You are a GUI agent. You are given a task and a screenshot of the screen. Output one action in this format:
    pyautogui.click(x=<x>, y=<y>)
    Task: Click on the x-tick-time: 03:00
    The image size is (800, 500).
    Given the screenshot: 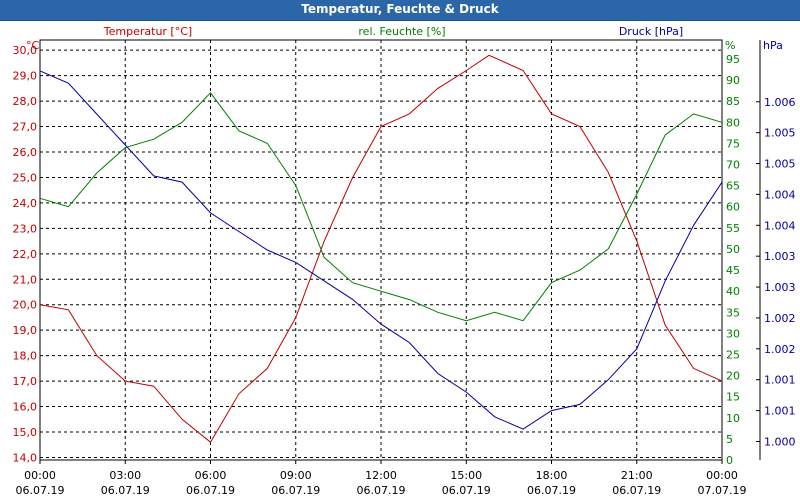 What is the action you would take?
    pyautogui.click(x=125, y=475)
    